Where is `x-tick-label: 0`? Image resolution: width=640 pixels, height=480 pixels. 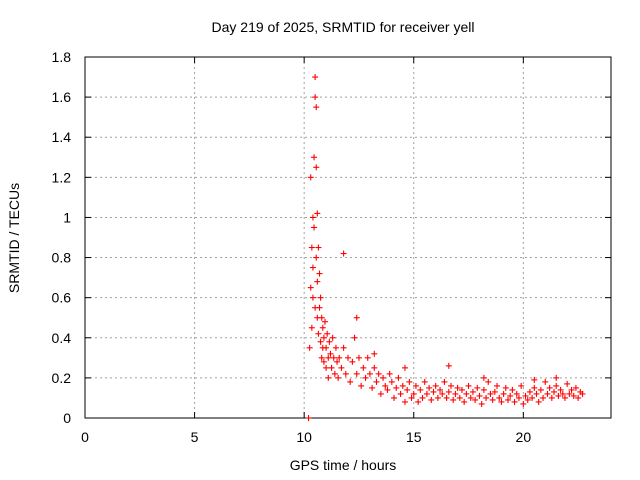
x-tick-label: 0 is located at coordinates (85, 437).